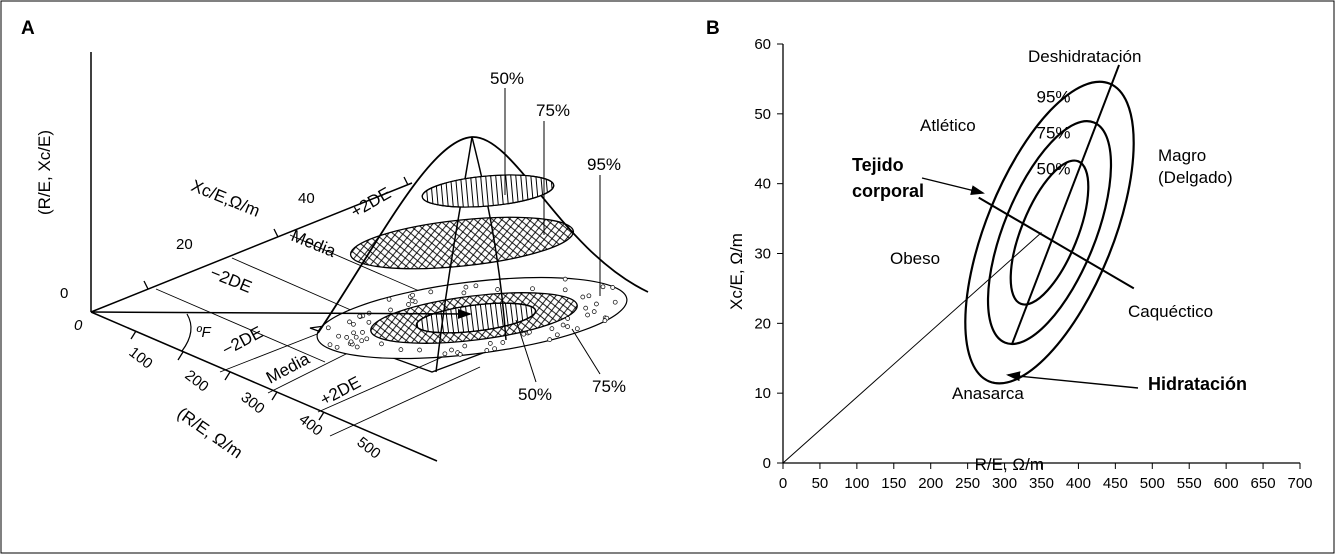  I want to click on major-axis, so click(1065, 204).